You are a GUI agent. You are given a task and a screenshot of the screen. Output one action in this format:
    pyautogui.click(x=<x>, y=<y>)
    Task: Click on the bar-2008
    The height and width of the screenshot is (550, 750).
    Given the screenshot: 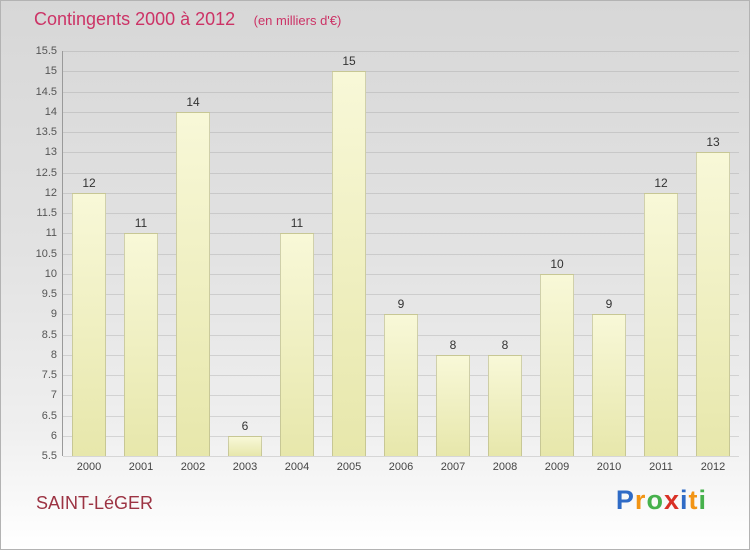 What is the action you would take?
    pyautogui.click(x=505, y=405)
    